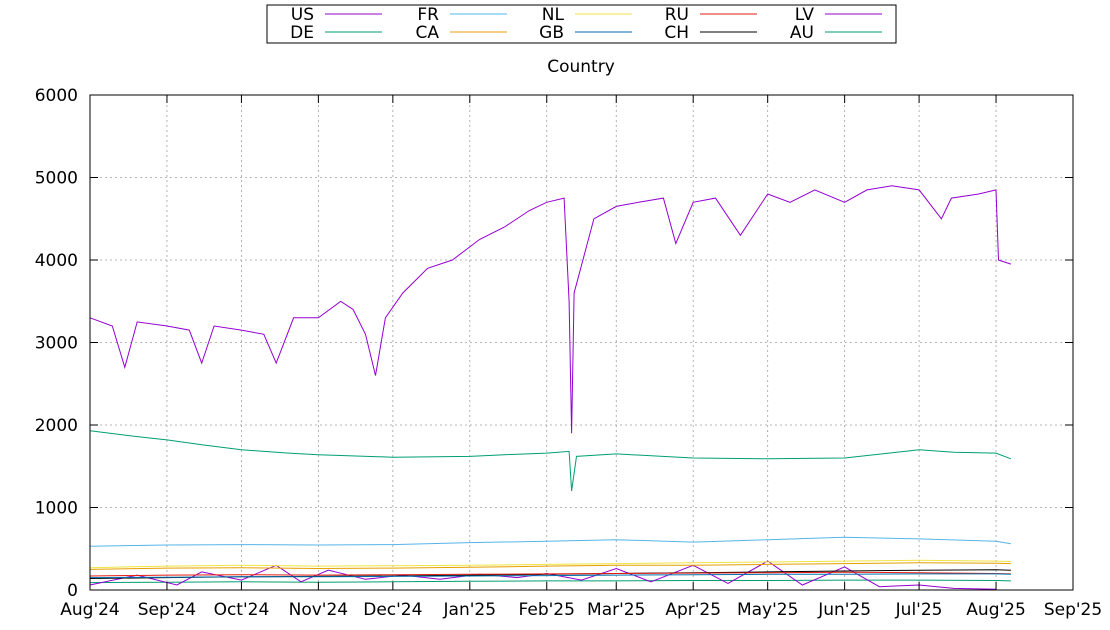  Describe the element at coordinates (547, 610) in the screenshot. I see `x-tick-label: Feb'25` at that location.